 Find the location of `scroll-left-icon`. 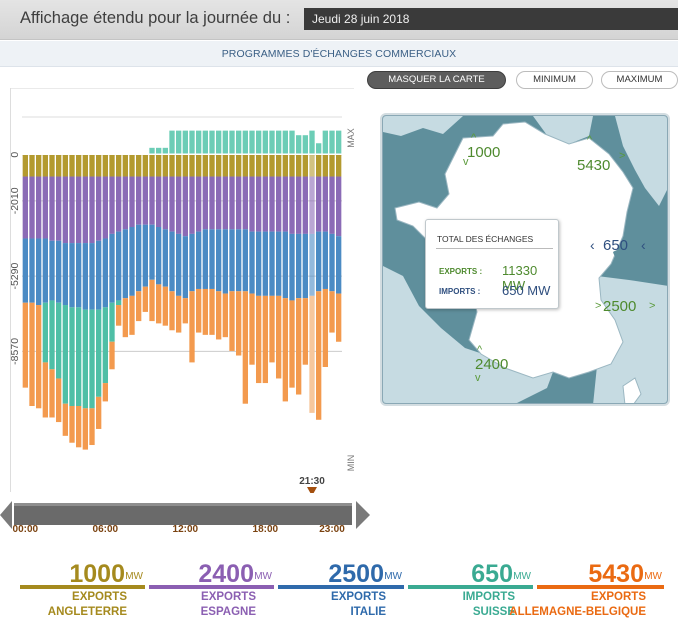

scroll-left-icon is located at coordinates (6, 515).